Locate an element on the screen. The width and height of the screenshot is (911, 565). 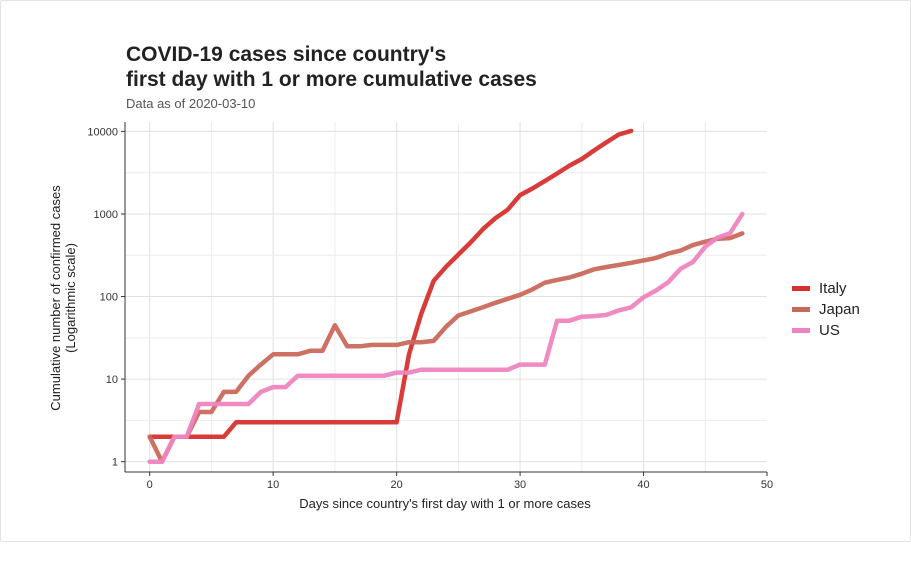
x-tick-label: 10 is located at coordinates (273, 485).